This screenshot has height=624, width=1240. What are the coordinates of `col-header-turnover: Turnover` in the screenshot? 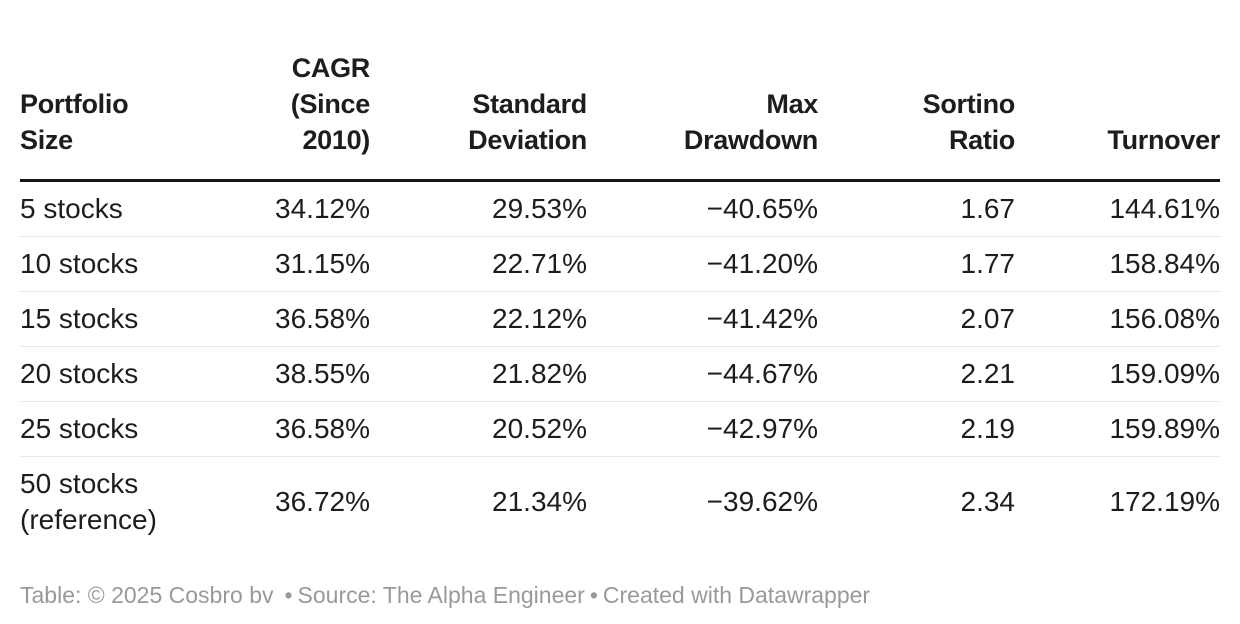 It's located at (1163, 140).